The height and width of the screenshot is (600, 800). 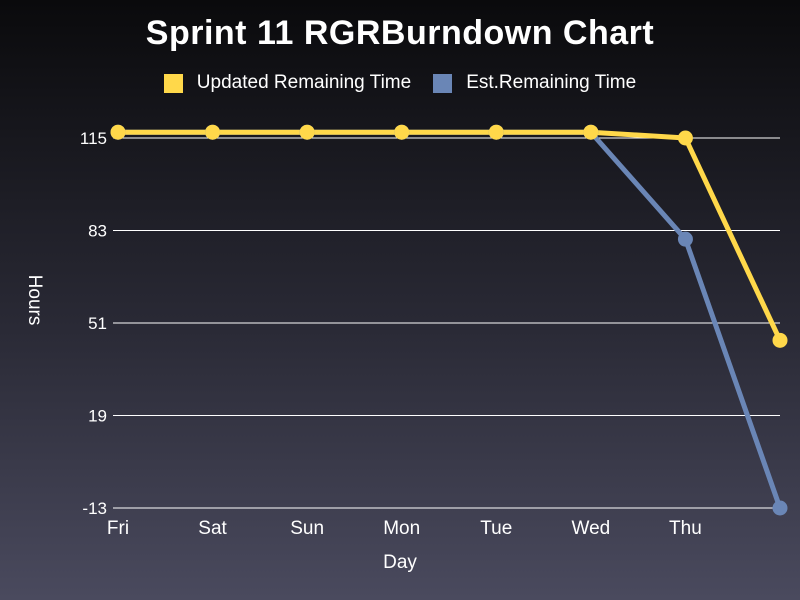 What do you see at coordinates (307, 528) in the screenshot?
I see `x-tick-label: Sun` at bounding box center [307, 528].